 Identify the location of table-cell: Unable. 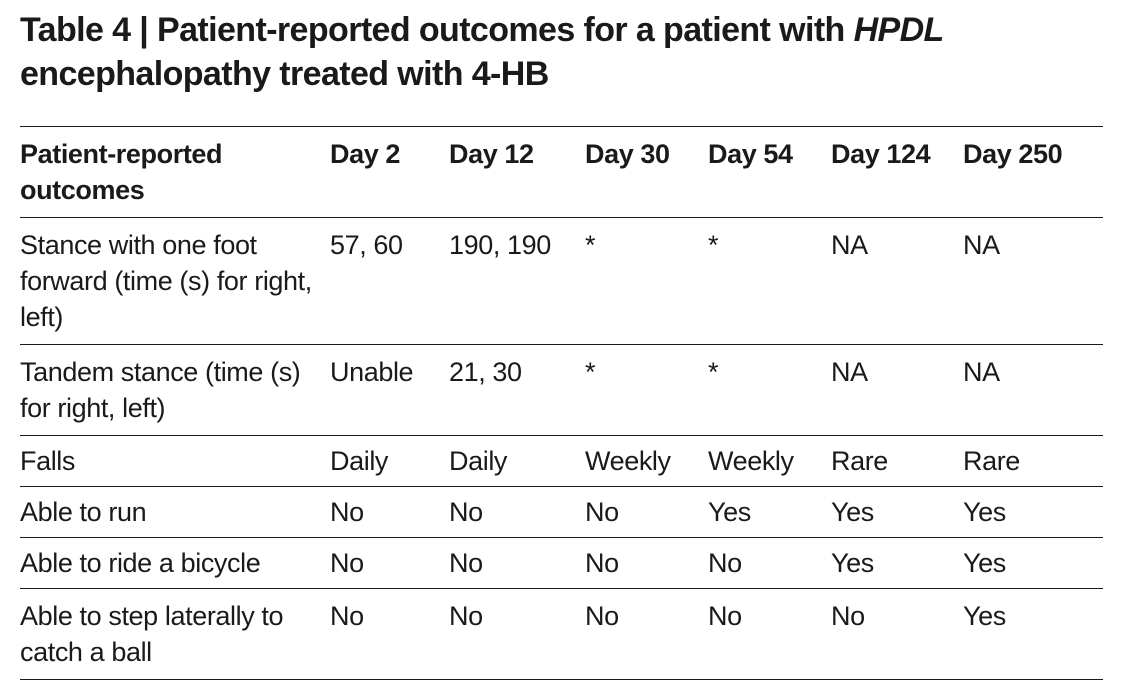
(372, 372).